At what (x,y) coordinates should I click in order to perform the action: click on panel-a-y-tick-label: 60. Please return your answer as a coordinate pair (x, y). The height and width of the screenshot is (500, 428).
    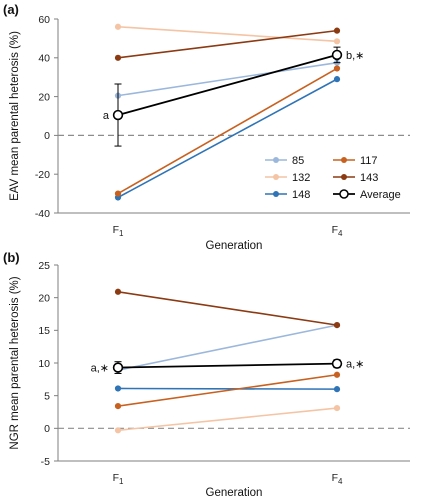
    Looking at the image, I should click on (44, 20).